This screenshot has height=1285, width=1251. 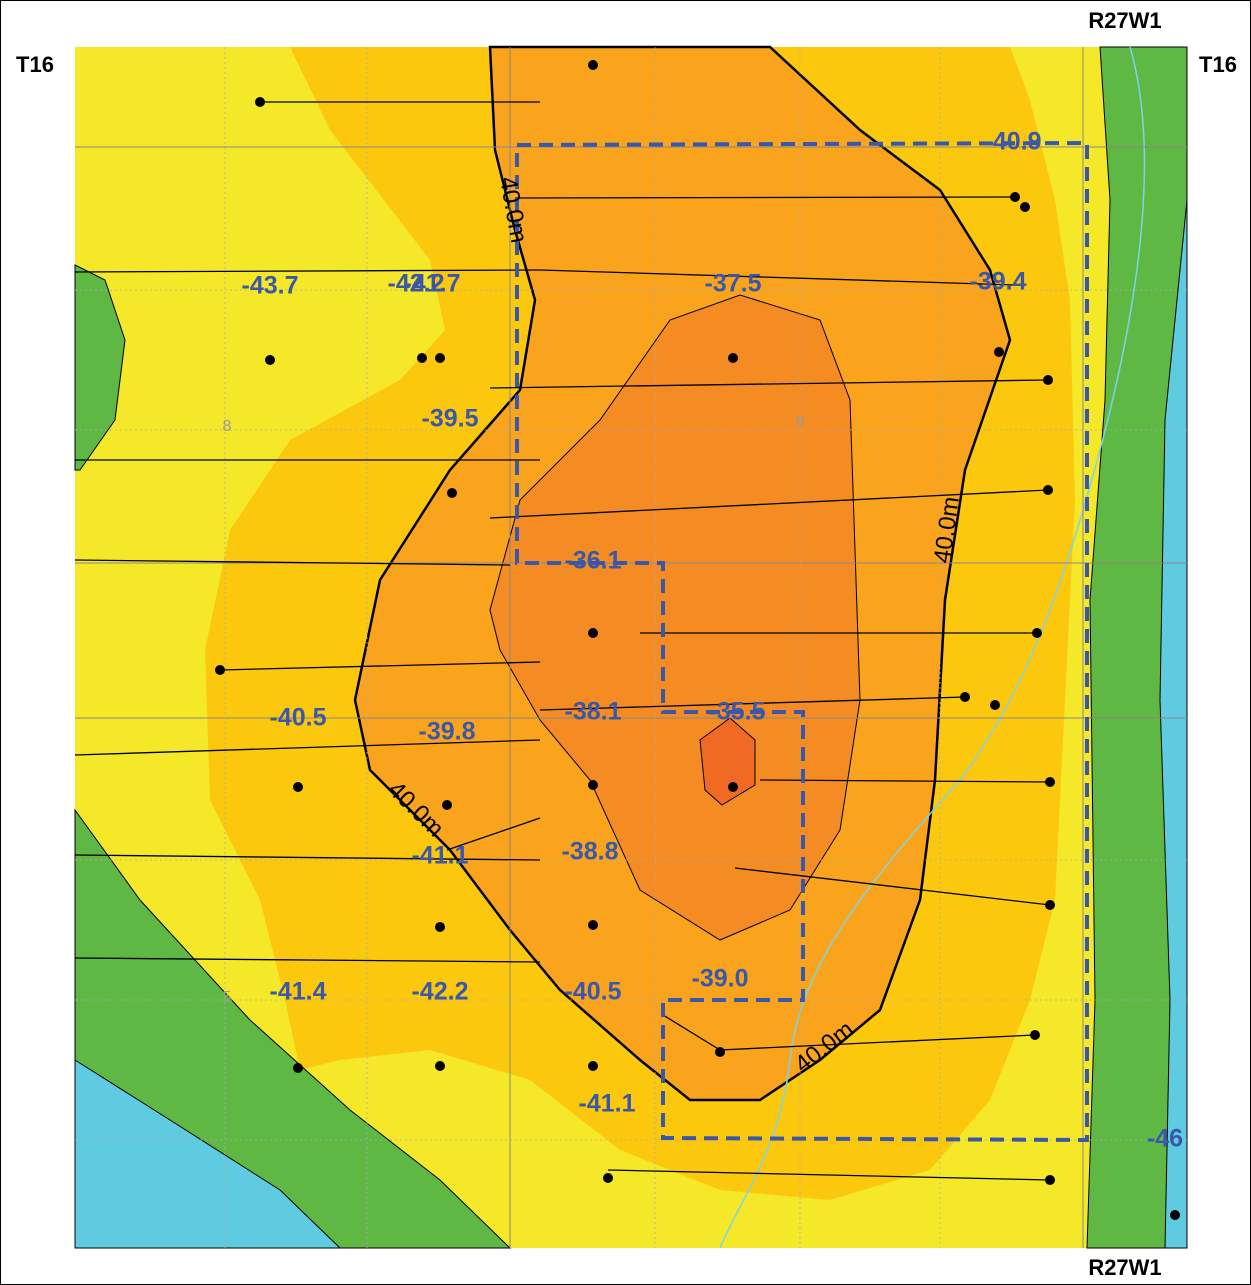 What do you see at coordinates (270, 286) in the screenshot?
I see `well-value: -43.7` at bounding box center [270, 286].